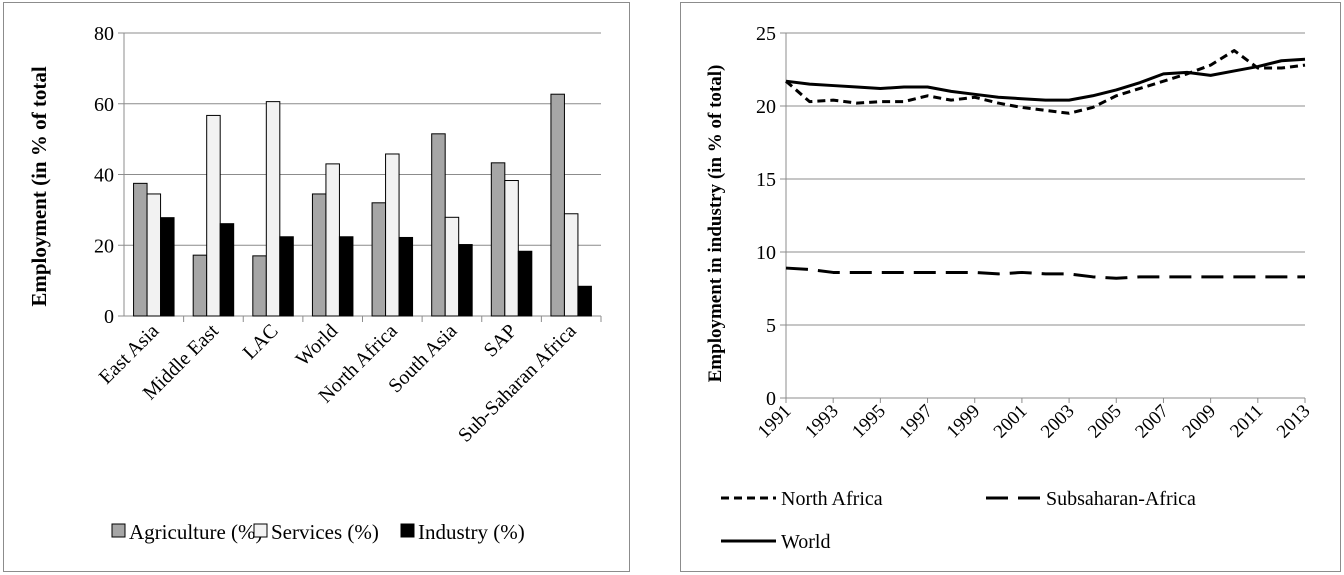  What do you see at coordinates (869, 422) in the screenshot?
I see `x-tick-label: 1995` at bounding box center [869, 422].